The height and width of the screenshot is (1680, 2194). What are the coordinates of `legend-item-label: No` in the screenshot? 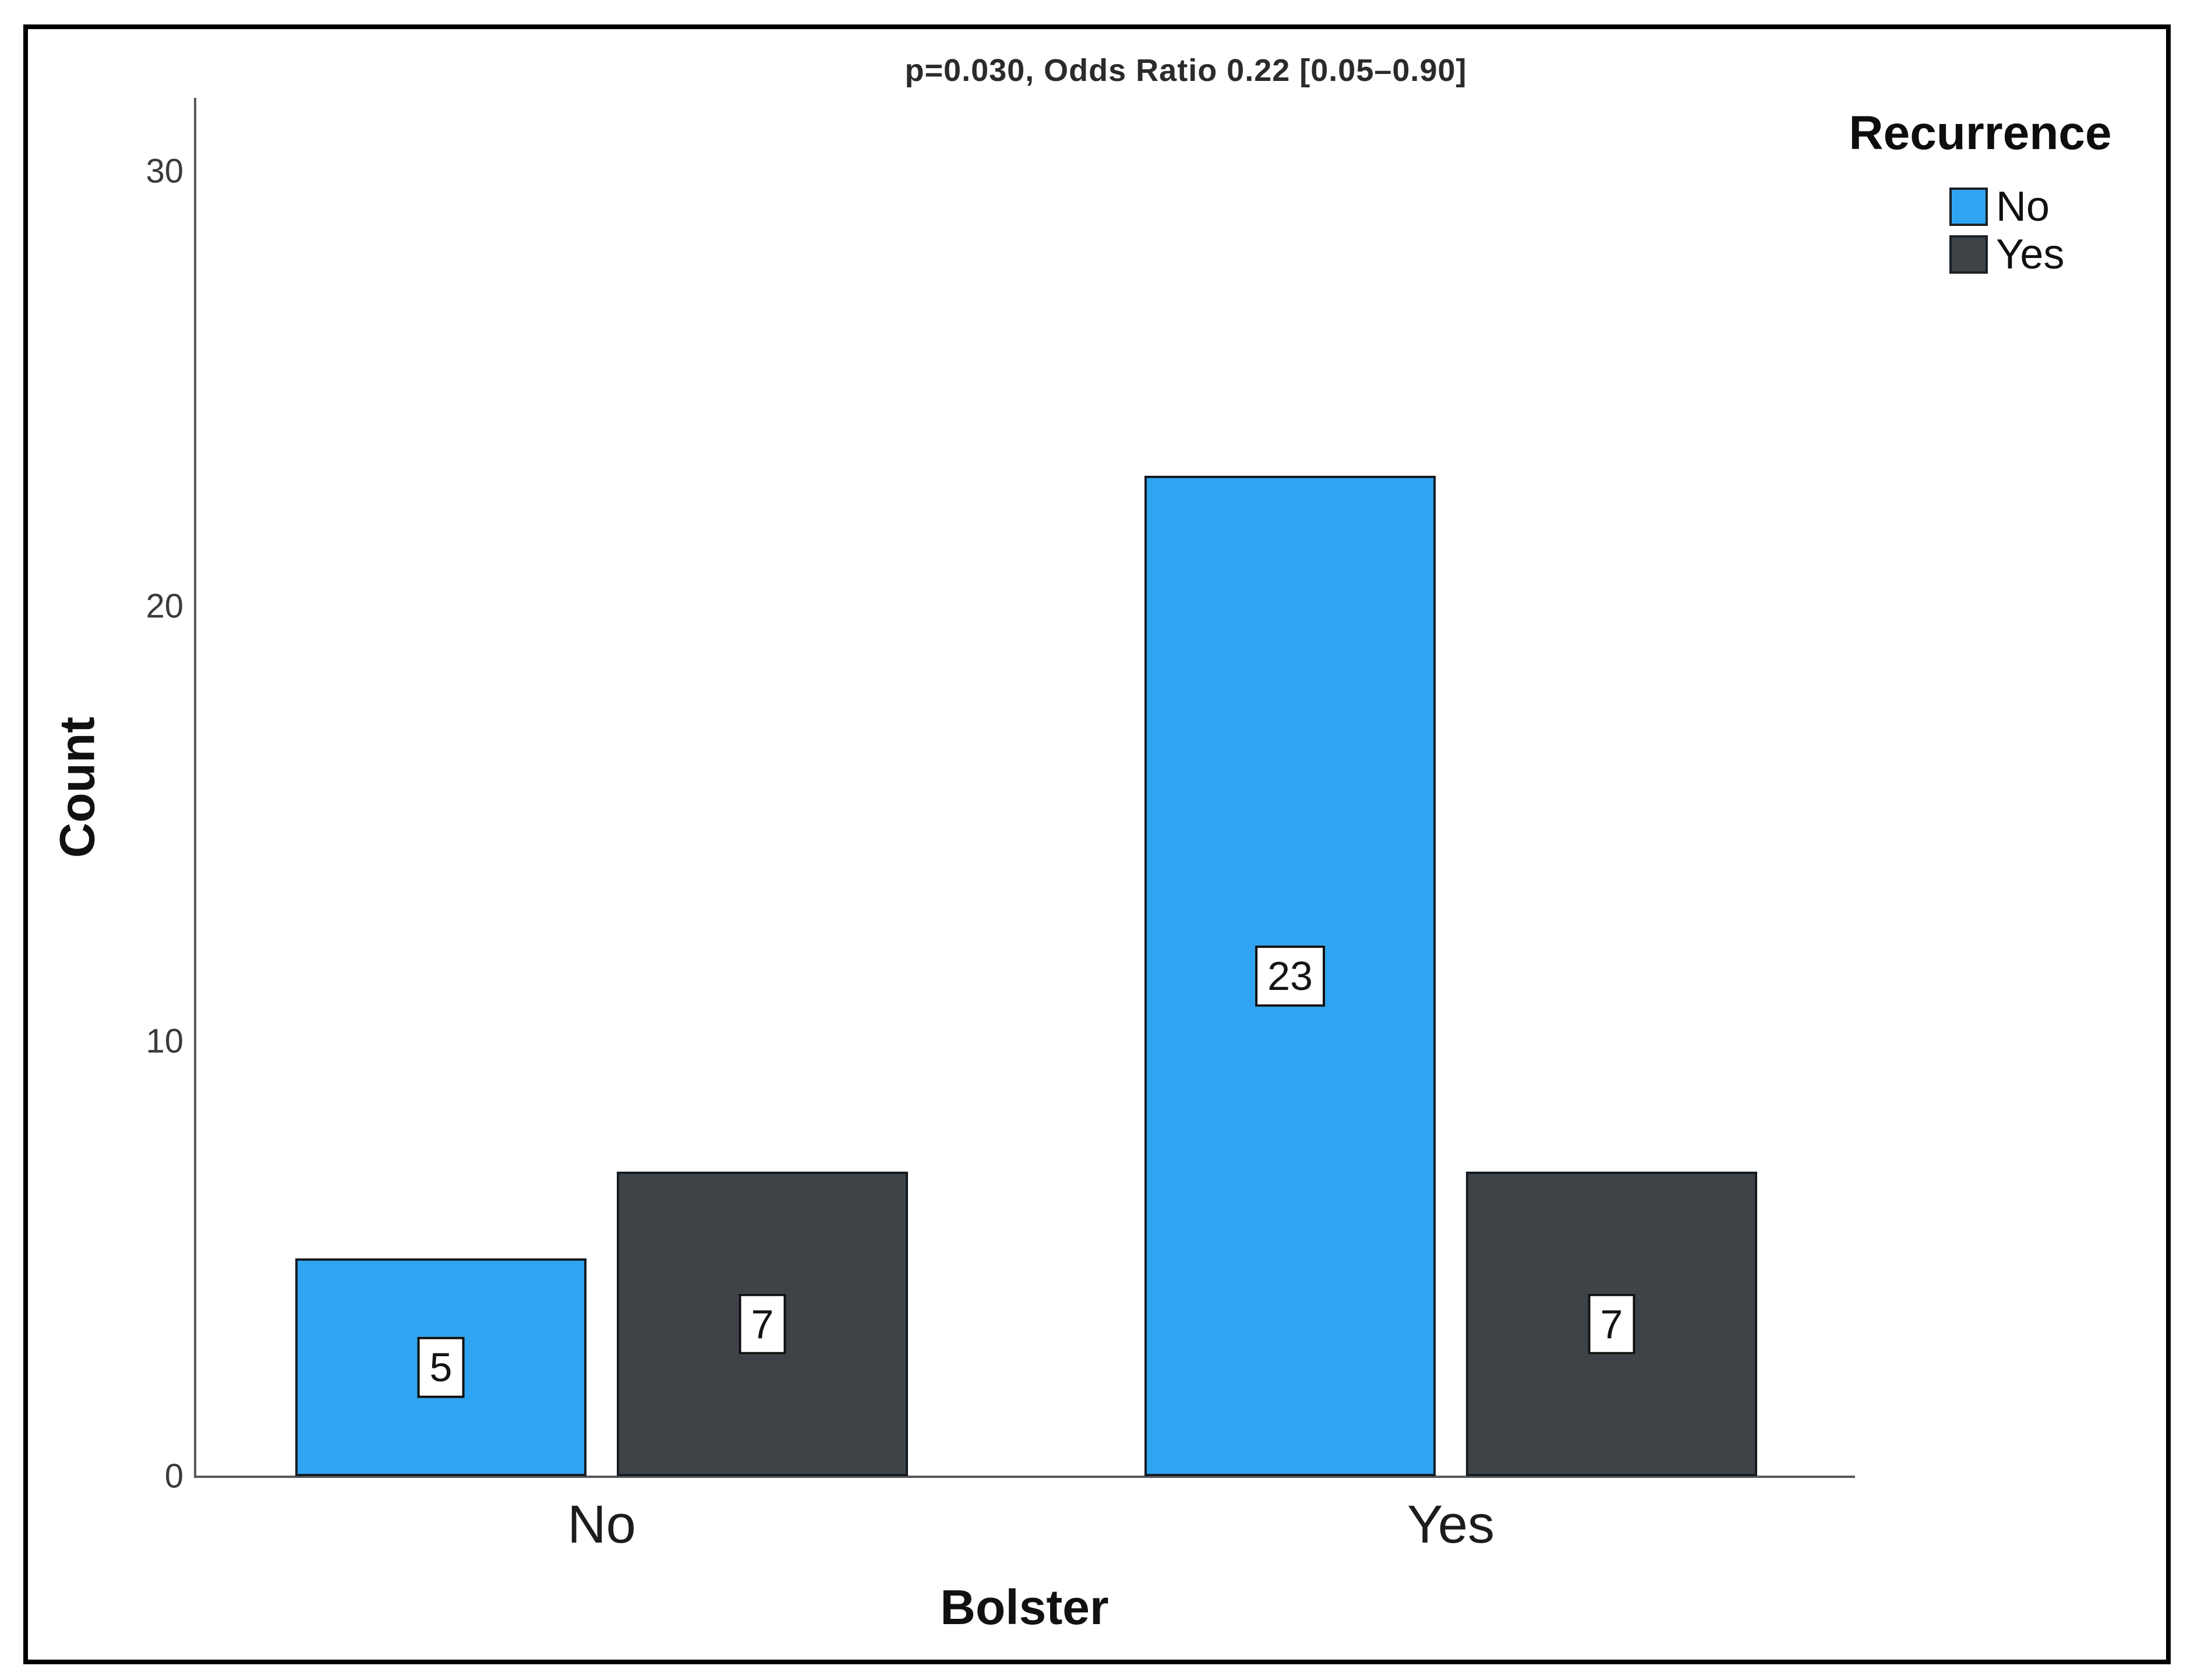 It's located at (2023, 206).